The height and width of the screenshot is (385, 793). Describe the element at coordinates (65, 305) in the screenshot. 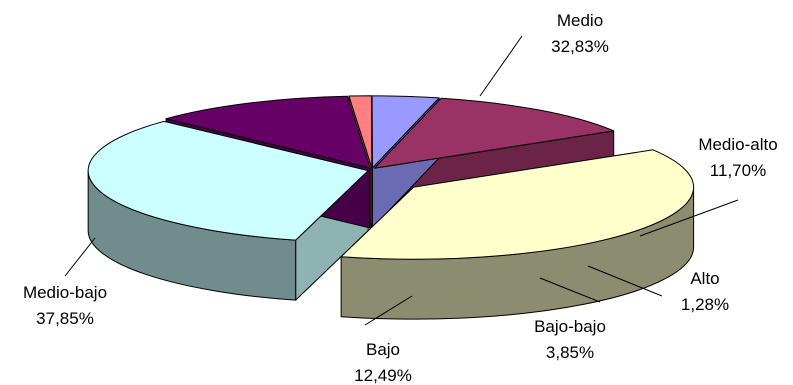

I see `slice-label-medio-bajo: Medio-bajo 37,85%` at that location.